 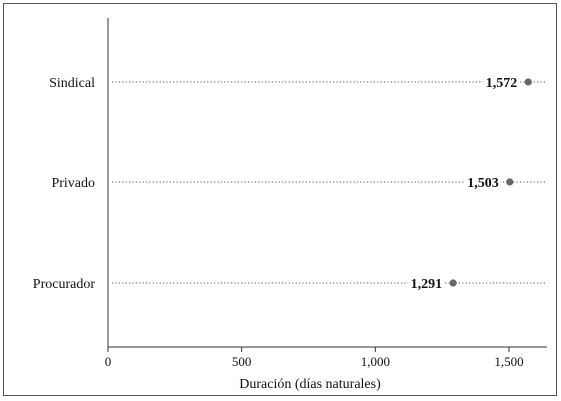 I want to click on category-label: Privado, so click(x=73, y=183).